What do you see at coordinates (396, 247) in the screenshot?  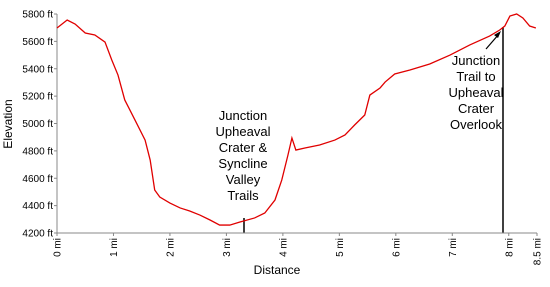 I see `x-tick-label: 6 mi` at bounding box center [396, 247].